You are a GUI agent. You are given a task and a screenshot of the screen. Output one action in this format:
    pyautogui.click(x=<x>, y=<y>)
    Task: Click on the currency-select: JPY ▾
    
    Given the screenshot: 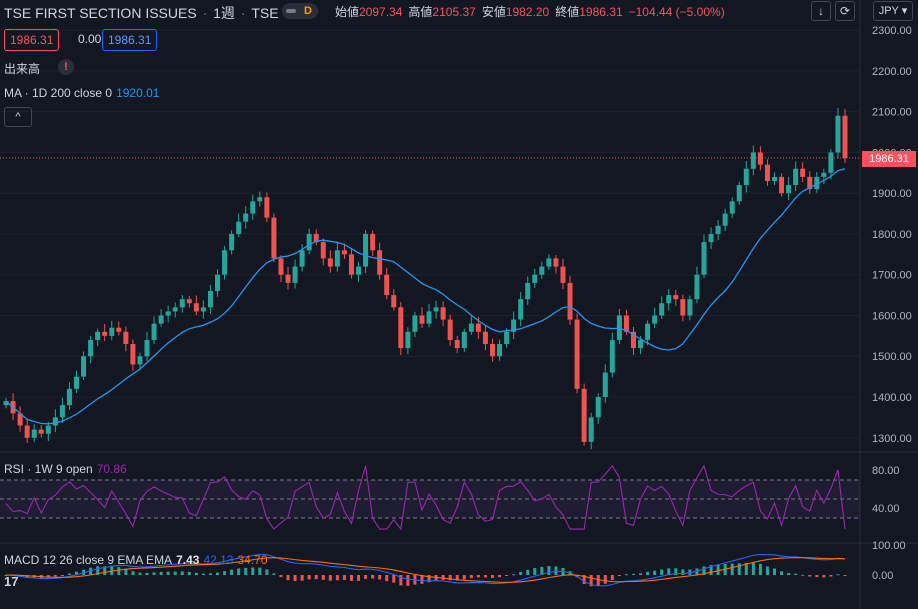 What is the action you would take?
    pyautogui.click(x=893, y=11)
    